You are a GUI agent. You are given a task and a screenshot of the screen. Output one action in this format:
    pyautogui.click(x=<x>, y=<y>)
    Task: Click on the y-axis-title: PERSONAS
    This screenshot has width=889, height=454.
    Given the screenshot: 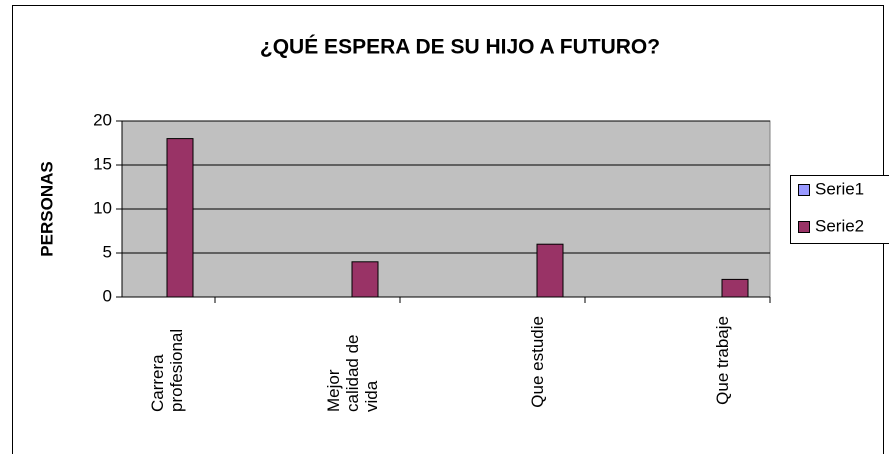 What is the action you would take?
    pyautogui.click(x=46, y=208)
    